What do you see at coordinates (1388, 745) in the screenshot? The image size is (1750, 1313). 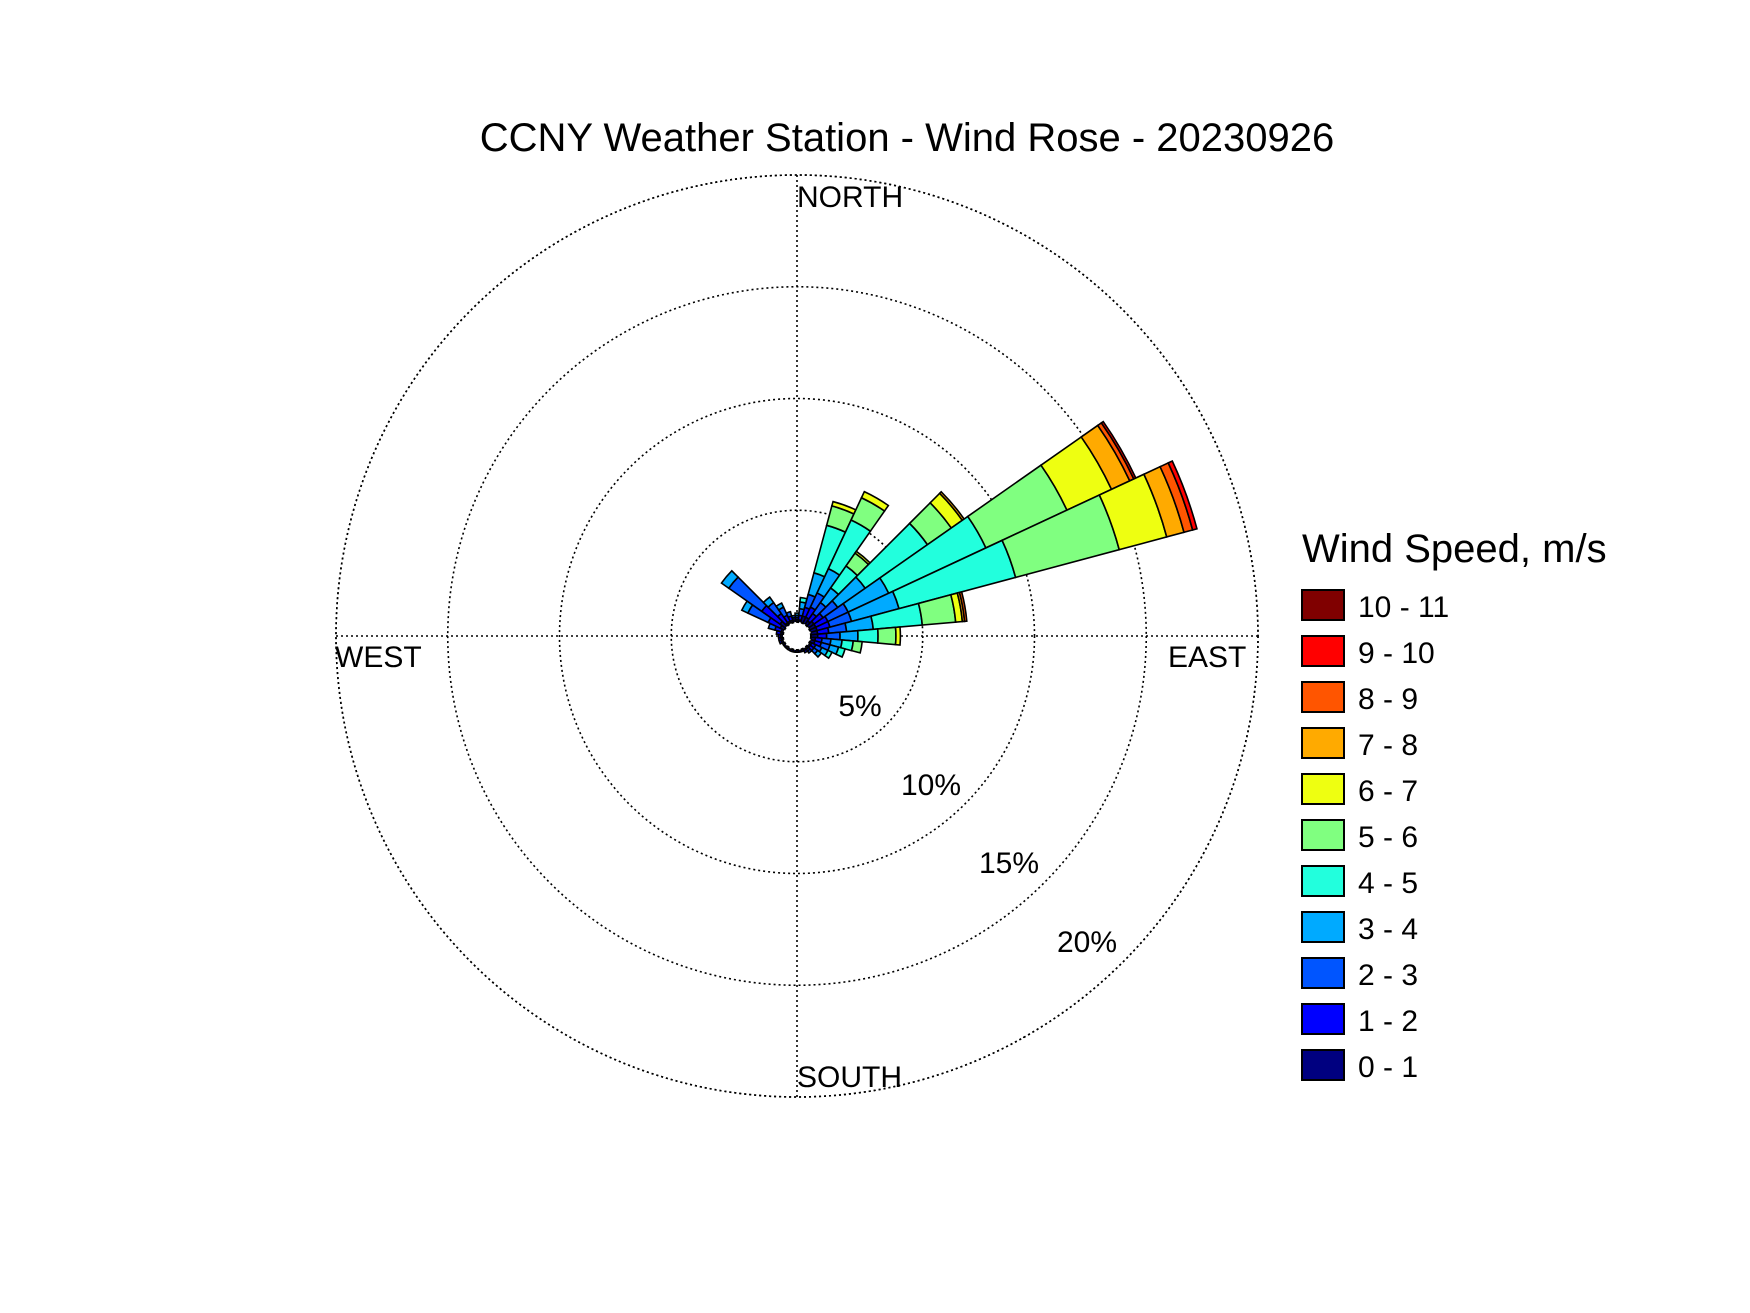 I see `legend-label: 7 - 8` at bounding box center [1388, 745].